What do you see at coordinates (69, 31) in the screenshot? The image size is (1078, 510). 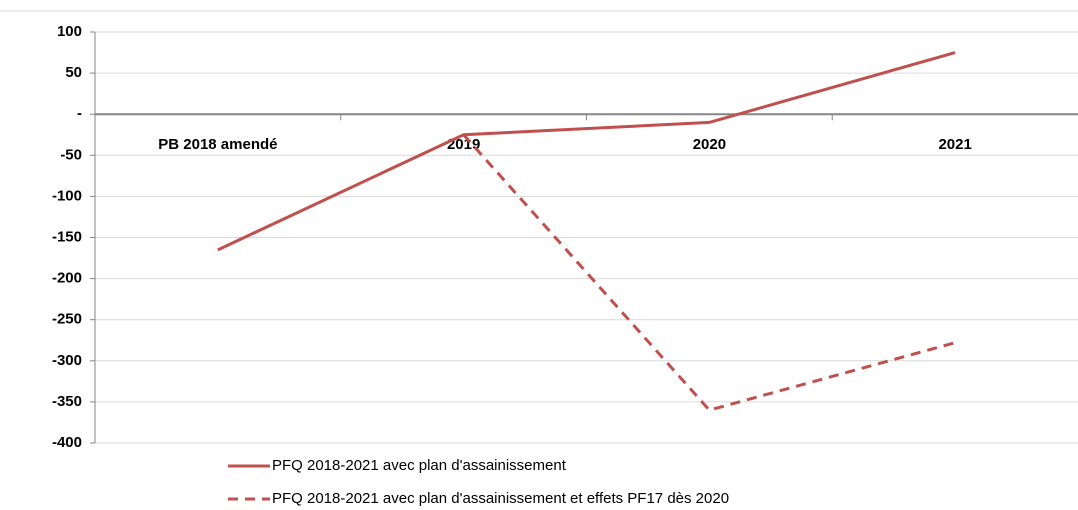 I see `y-tick-label: 100` at bounding box center [69, 31].